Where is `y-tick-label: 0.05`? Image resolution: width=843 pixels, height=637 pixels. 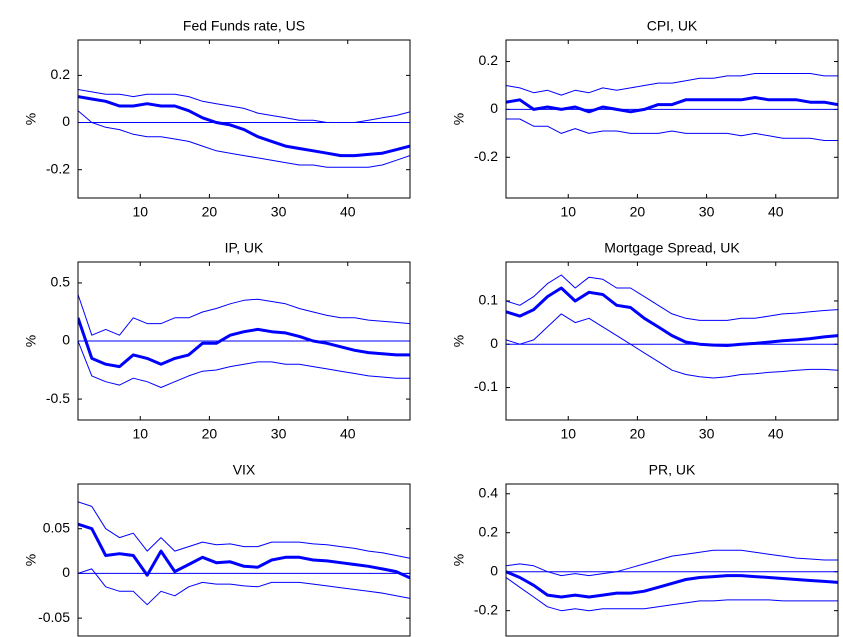
y-tick-label: 0.05 is located at coordinates (56, 527).